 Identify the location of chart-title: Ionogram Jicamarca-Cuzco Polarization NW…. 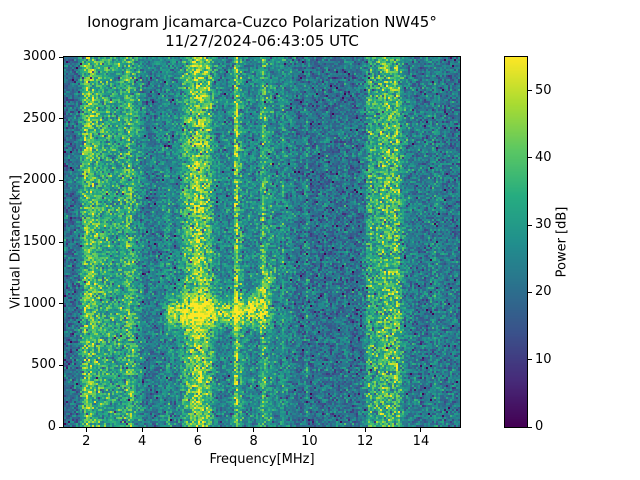
(262, 22).